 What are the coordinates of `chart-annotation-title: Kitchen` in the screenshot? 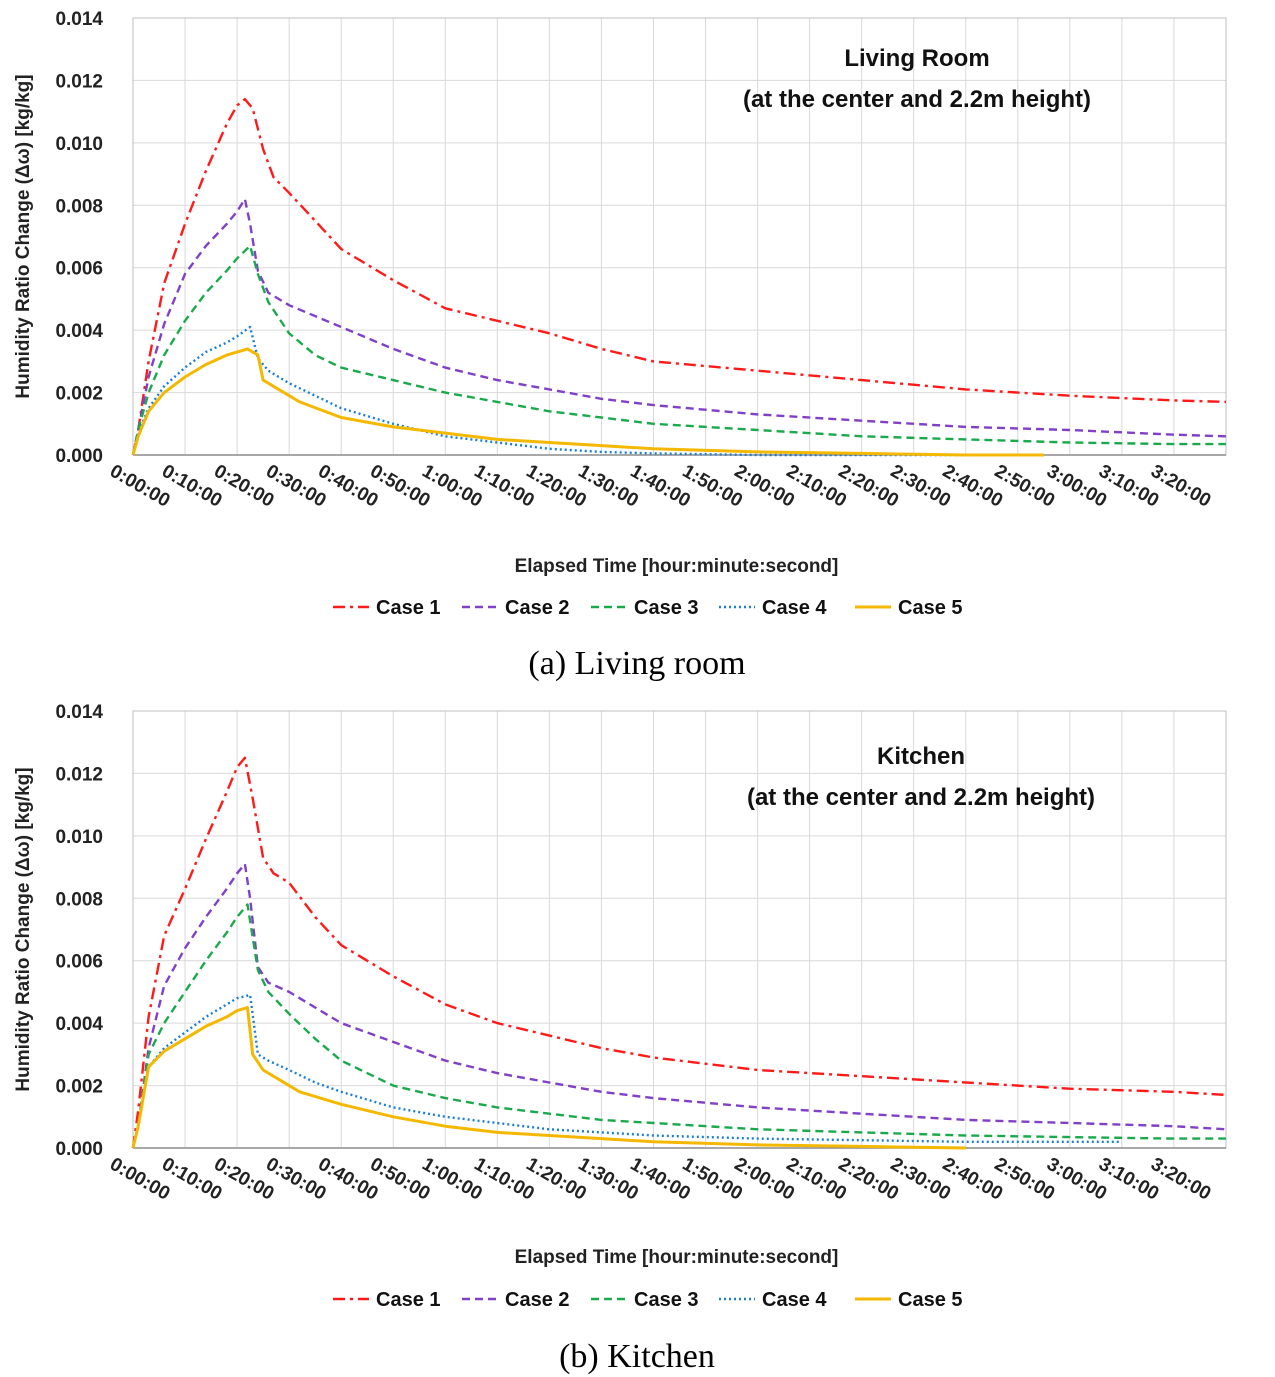 It's located at (921, 756).